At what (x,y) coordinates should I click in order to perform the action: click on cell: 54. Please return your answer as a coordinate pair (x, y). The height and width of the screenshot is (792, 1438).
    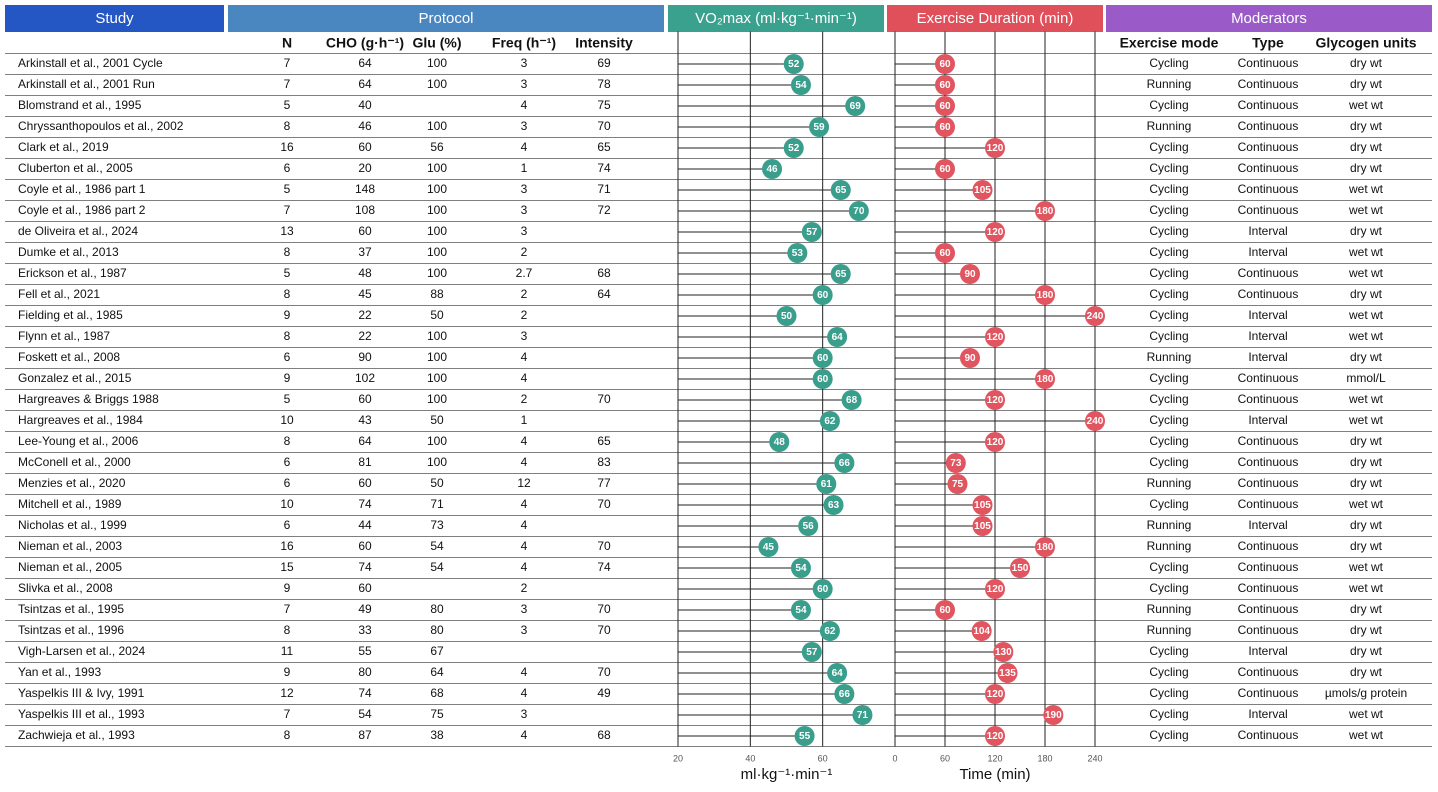
    Looking at the image, I should click on (437, 546).